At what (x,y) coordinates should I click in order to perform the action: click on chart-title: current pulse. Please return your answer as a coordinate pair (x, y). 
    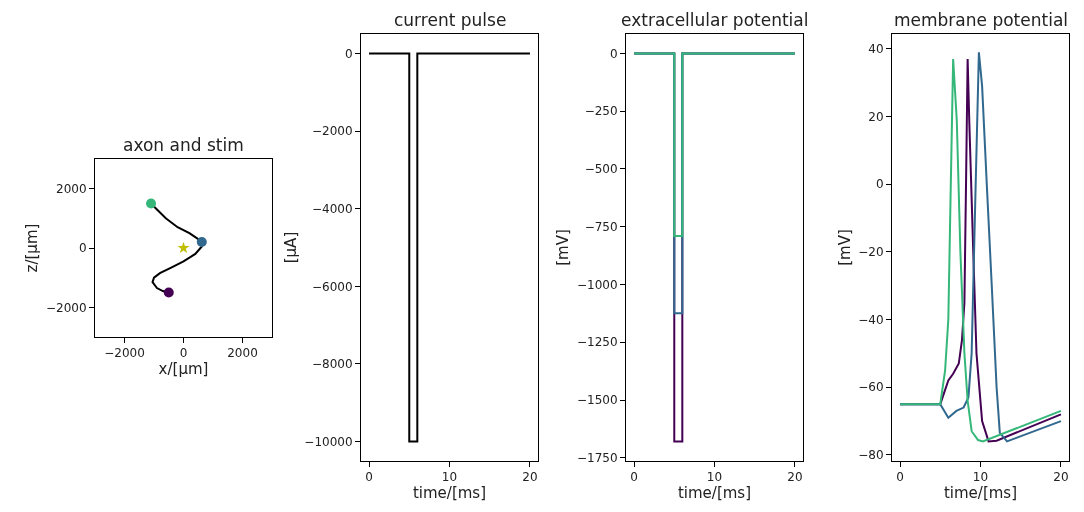
    Looking at the image, I should click on (450, 20).